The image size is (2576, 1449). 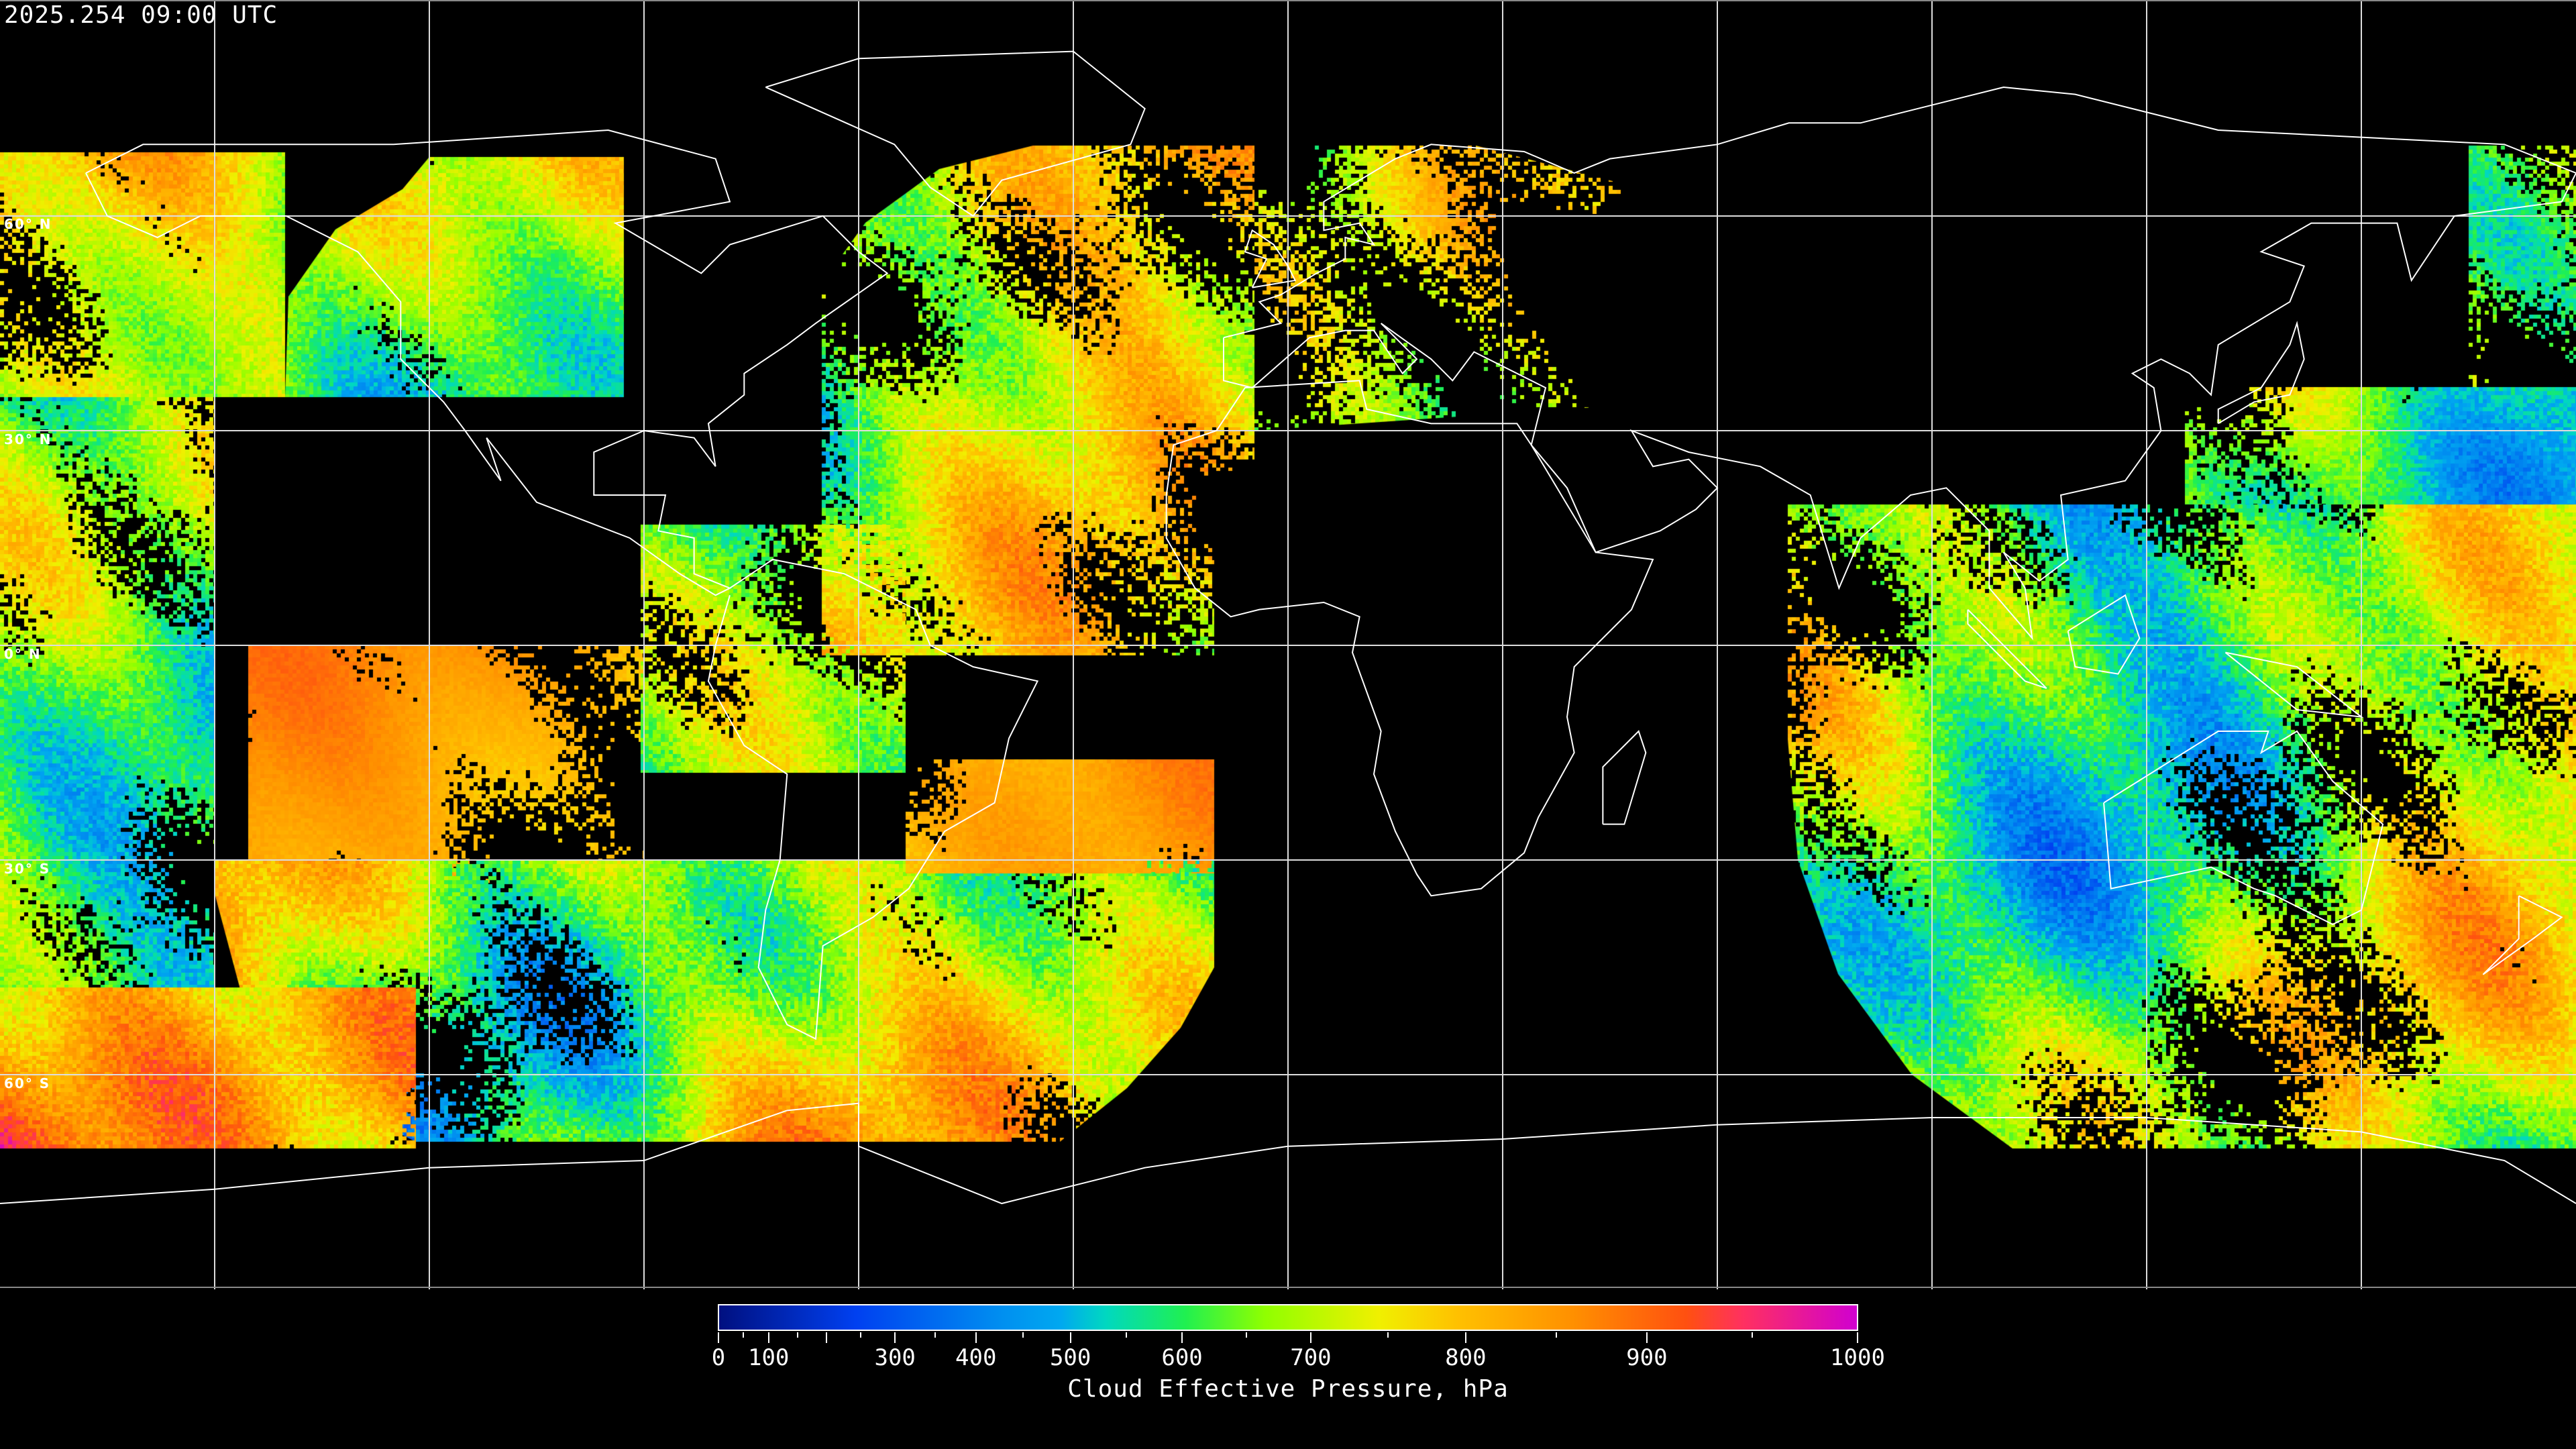 What do you see at coordinates (27, 1083) in the screenshot?
I see `lat-label-60s: 60° S` at bounding box center [27, 1083].